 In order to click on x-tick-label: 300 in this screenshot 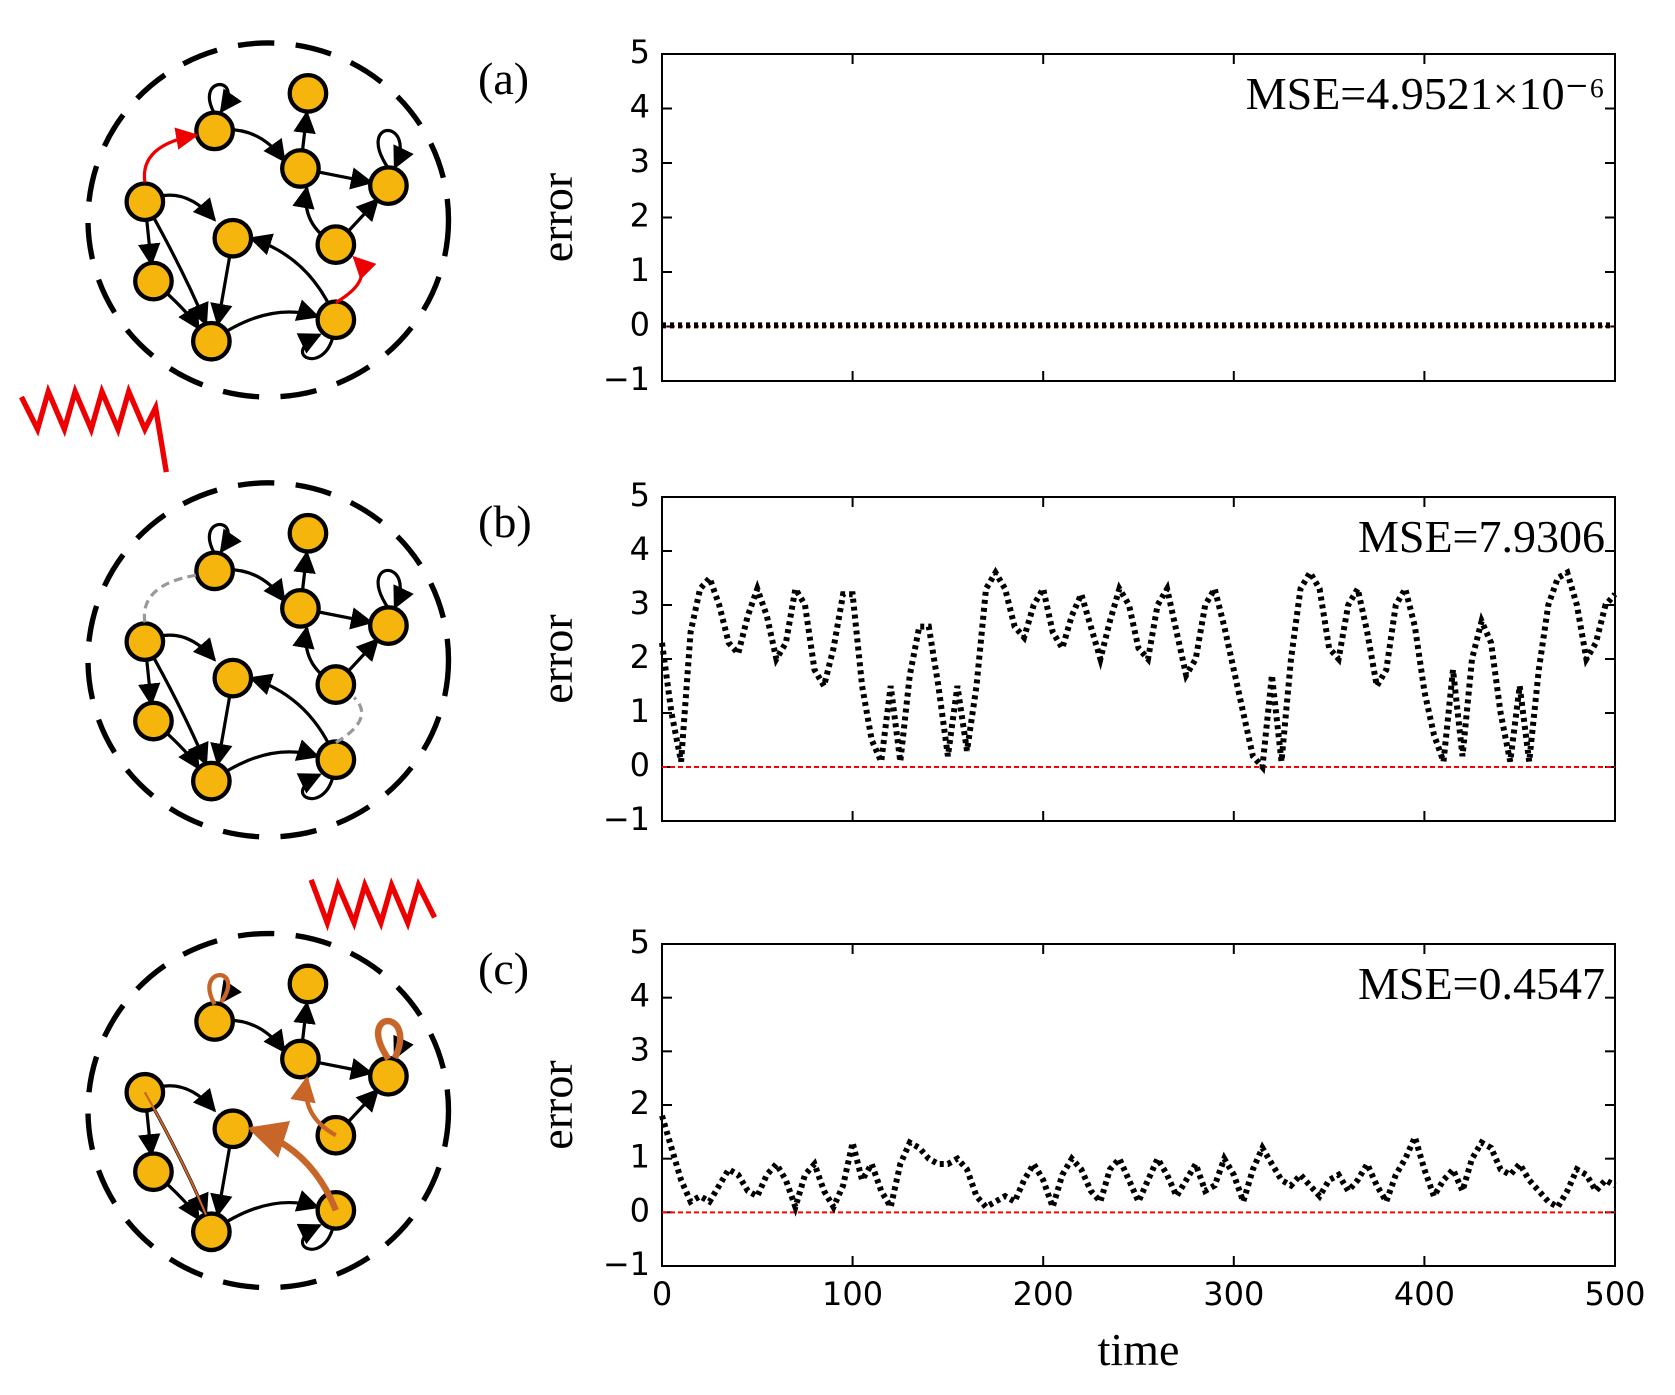, I will do `click(1233, 1294)`.